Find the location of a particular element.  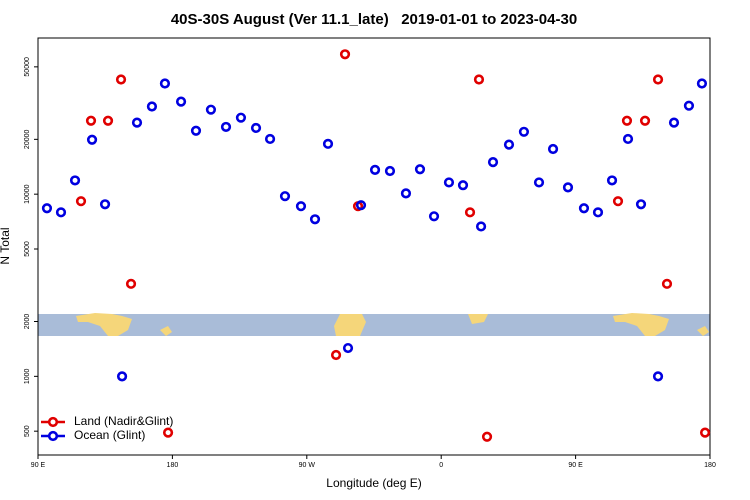

y-axis-label: N Total is located at coordinates (6, 245).